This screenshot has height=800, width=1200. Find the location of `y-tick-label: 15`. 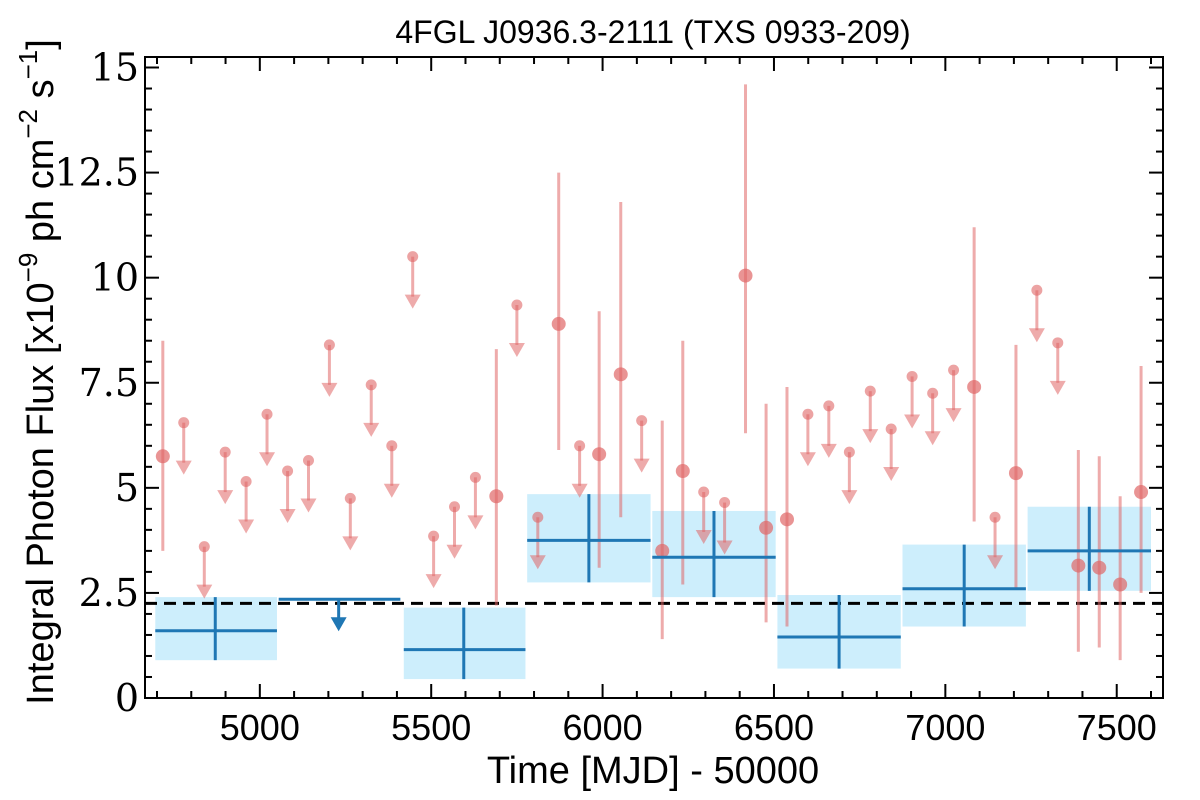

y-tick-label: 15 is located at coordinates (115, 68).